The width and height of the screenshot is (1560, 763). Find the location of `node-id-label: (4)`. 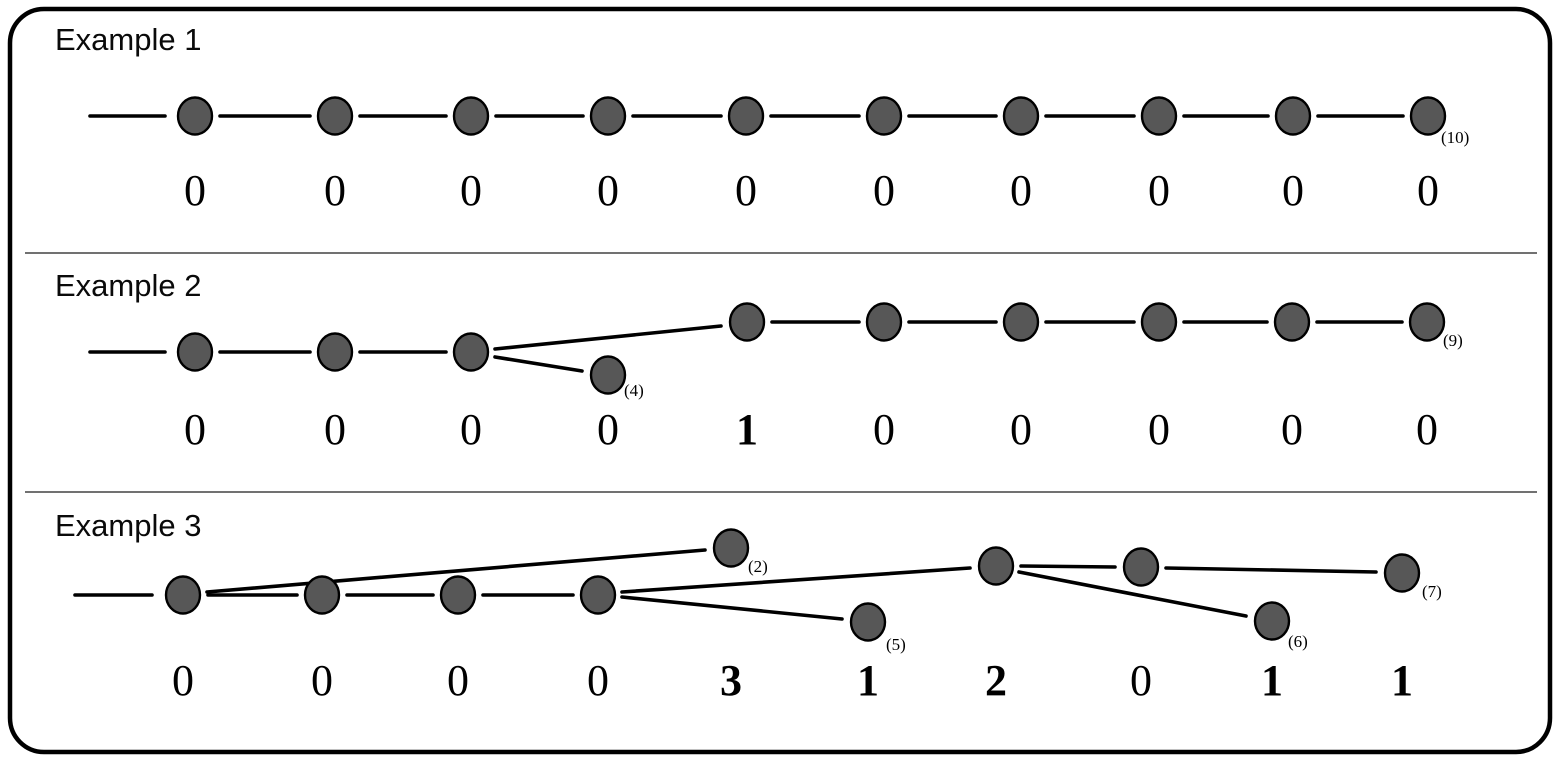

node-id-label: (4) is located at coordinates (634, 390).